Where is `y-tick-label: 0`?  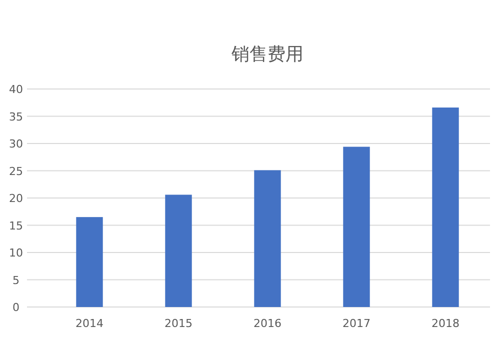
y-tick-label: 0 is located at coordinates (16, 307).